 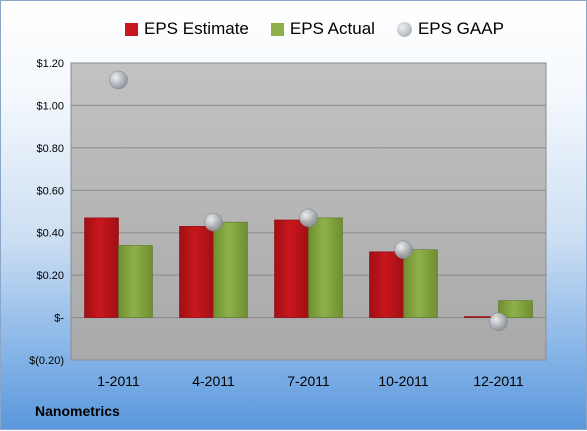 I want to click on y-tick-label: $0.60, so click(x=50, y=191).